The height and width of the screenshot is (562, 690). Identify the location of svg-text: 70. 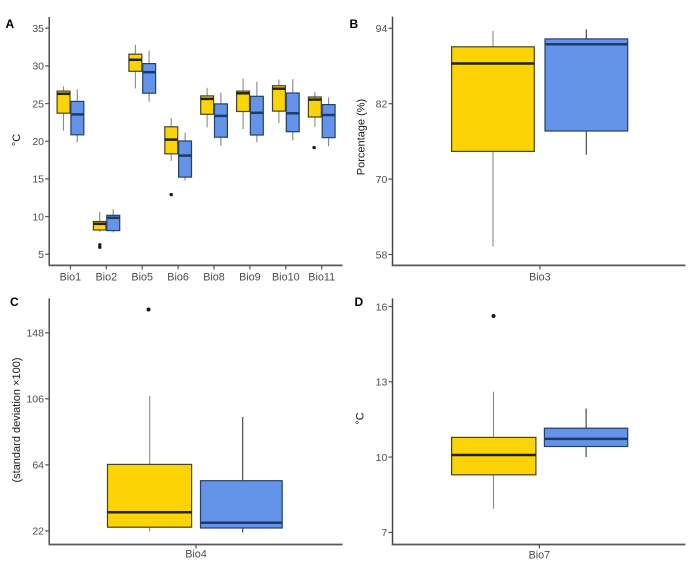
(382, 180).